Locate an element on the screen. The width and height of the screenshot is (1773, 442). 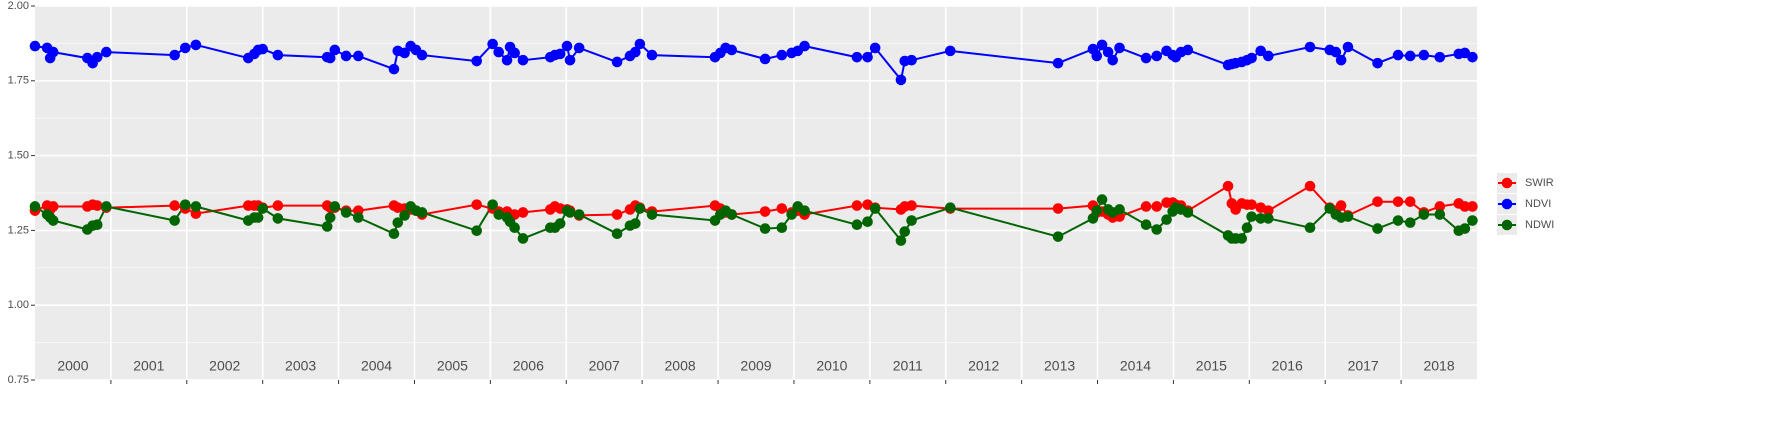
year-label: 2006 is located at coordinates (528, 366).